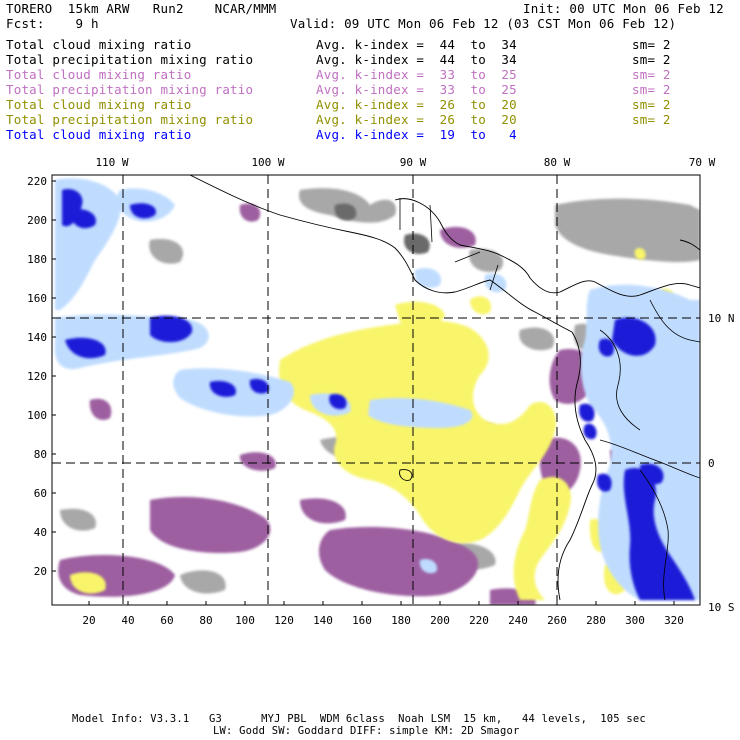 Image resolution: width=740 pixels, height=740 pixels. Describe the element at coordinates (518, 620) in the screenshot. I see `x-tick-label: 240` at that location.